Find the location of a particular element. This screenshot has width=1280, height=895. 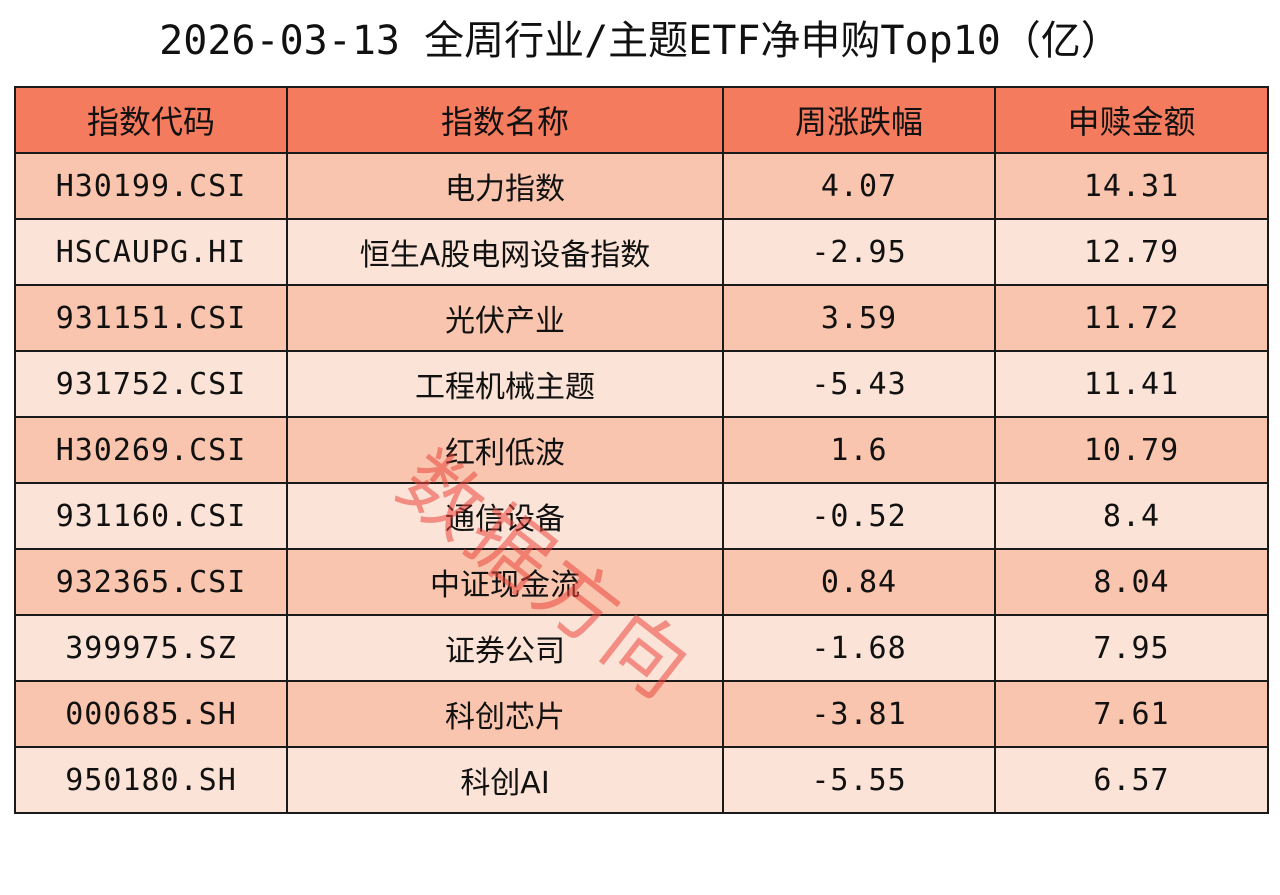

cell-net-amount: 8.4 is located at coordinates (1131, 516).